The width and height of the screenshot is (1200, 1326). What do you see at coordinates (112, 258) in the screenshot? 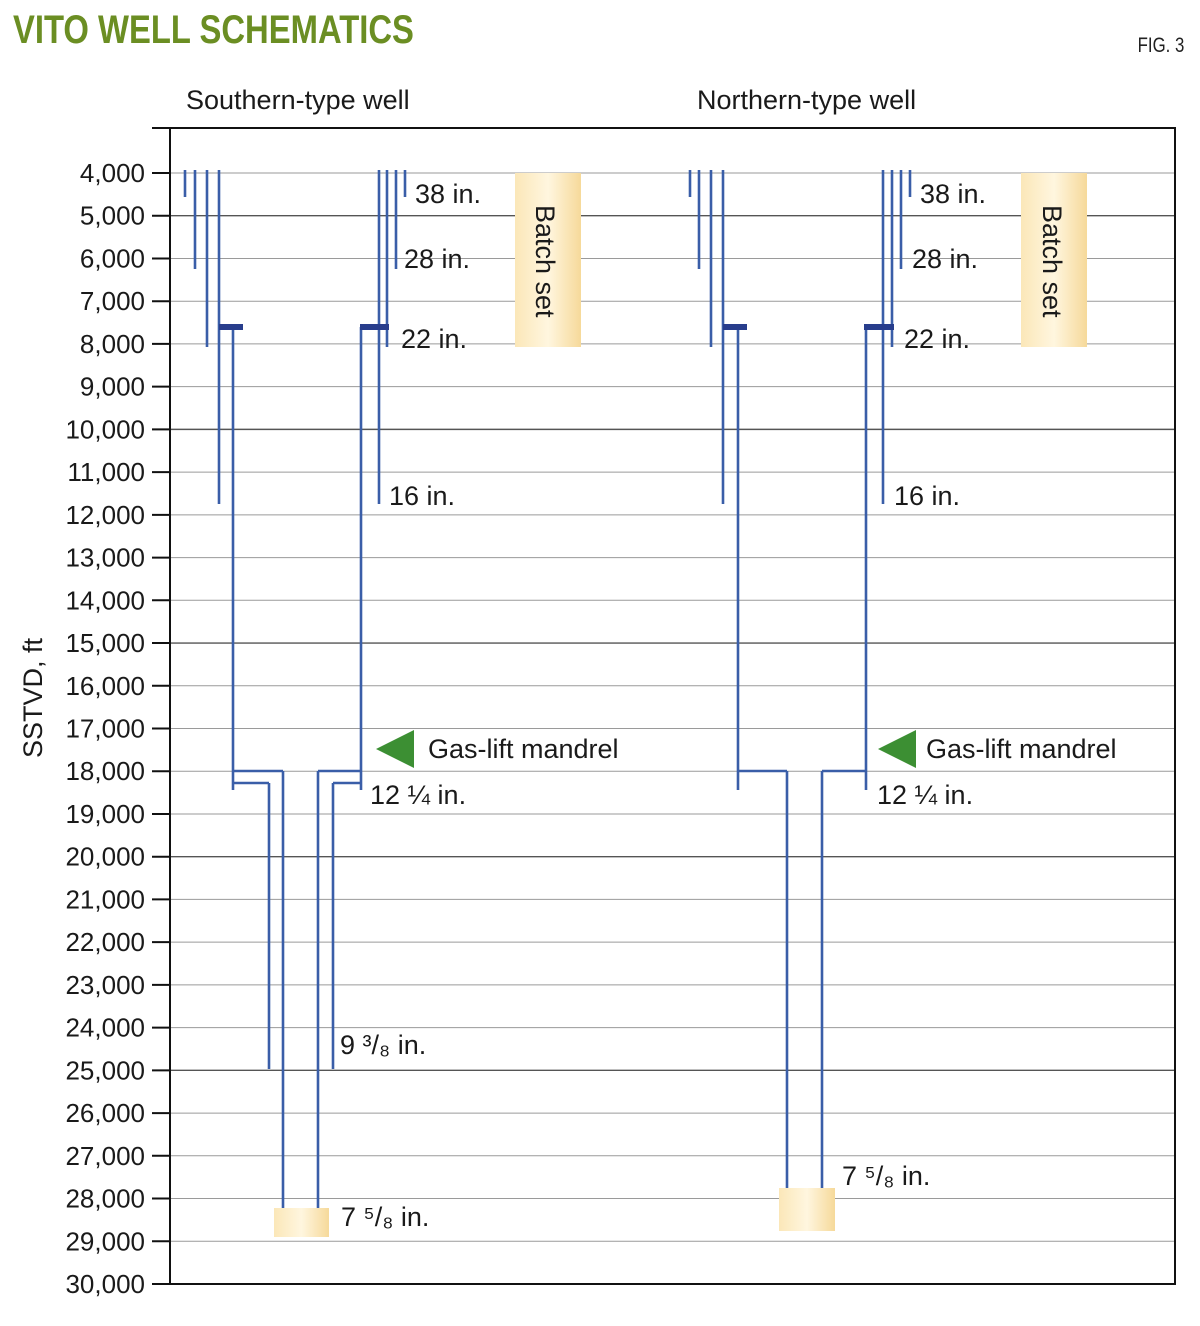
I see `depth-tick-label: 6,000` at bounding box center [112, 258].